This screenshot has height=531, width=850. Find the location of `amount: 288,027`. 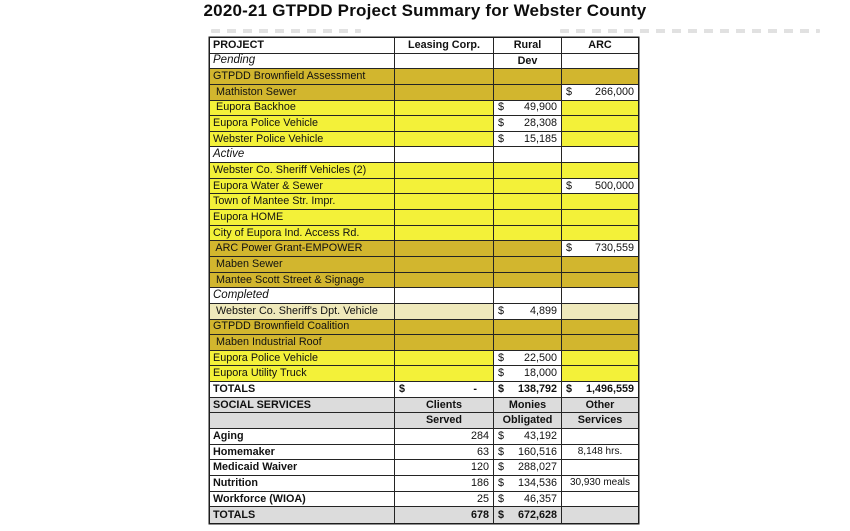

amount: 288,027 is located at coordinates (537, 467).